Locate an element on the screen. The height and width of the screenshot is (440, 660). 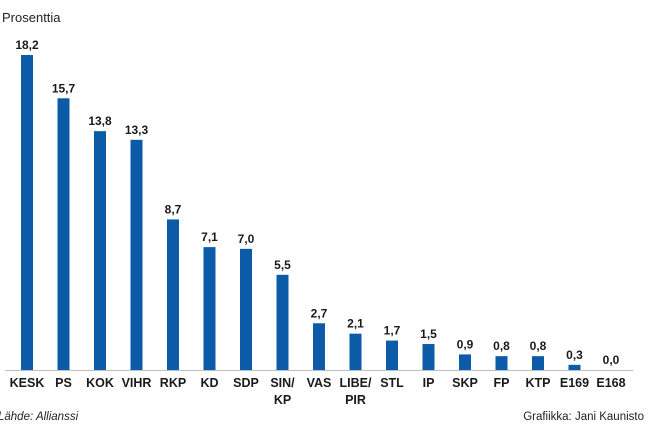
category-label: KP is located at coordinates (282, 400).